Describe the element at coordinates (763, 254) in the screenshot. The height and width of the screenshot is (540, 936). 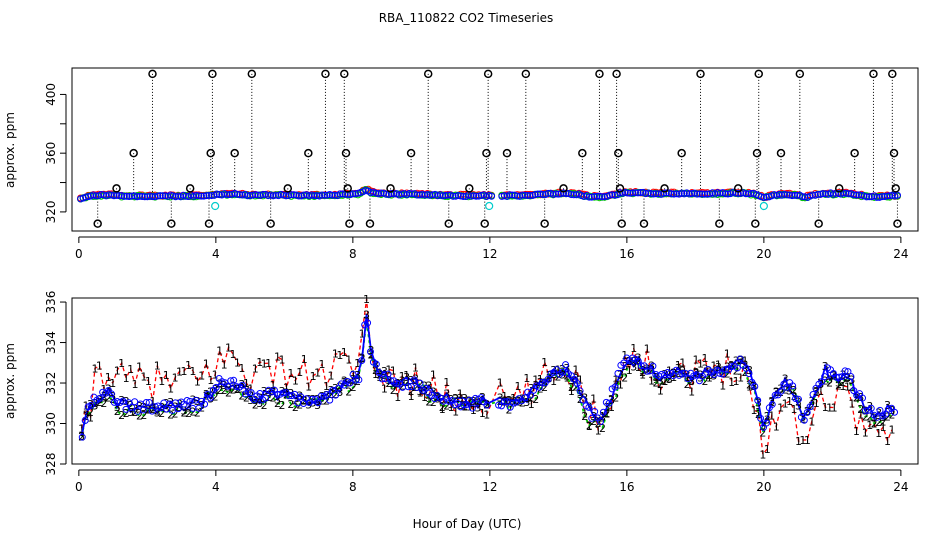
I see `top-x-tick-label: 20` at that location.